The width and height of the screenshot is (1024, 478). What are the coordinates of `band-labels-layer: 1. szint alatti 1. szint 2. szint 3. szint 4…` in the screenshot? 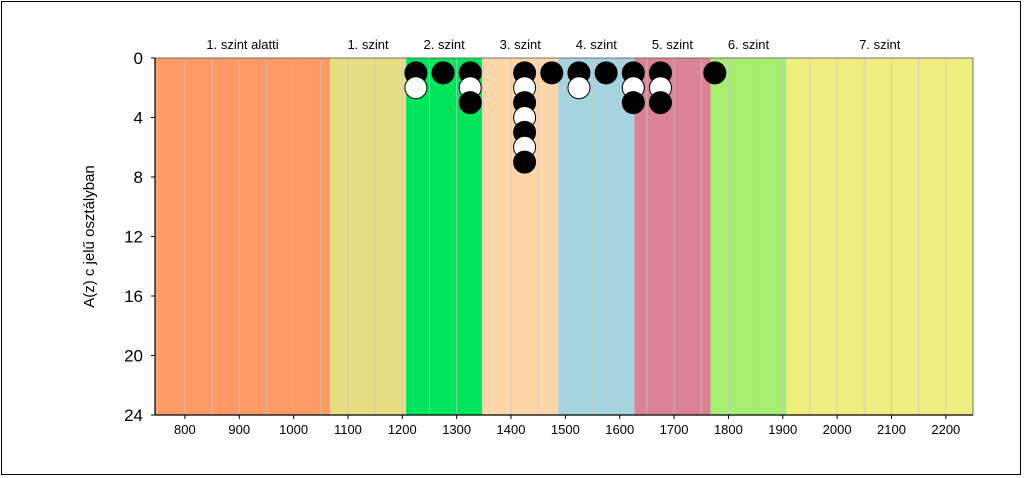 It's located at (553, 44).